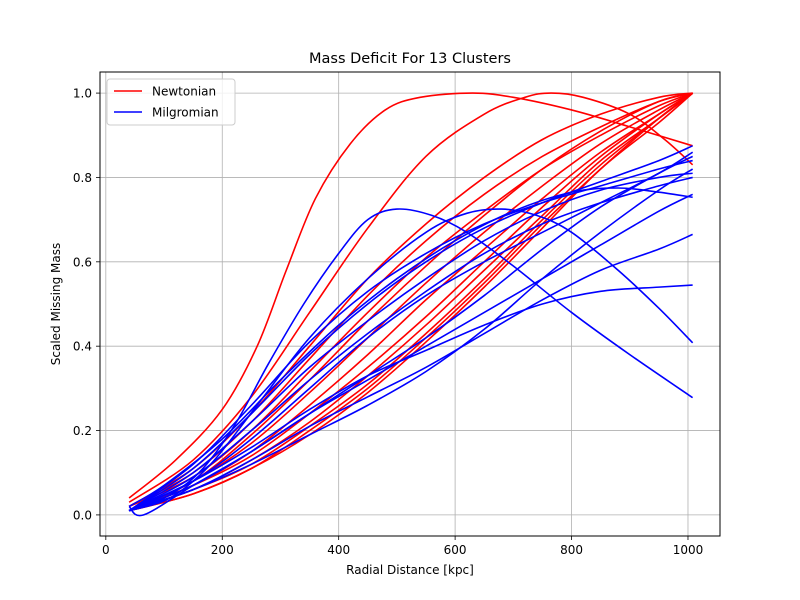 Image resolution: width=800 pixels, height=600 pixels. What do you see at coordinates (455, 550) in the screenshot?
I see `x-tick-label: 600` at bounding box center [455, 550].